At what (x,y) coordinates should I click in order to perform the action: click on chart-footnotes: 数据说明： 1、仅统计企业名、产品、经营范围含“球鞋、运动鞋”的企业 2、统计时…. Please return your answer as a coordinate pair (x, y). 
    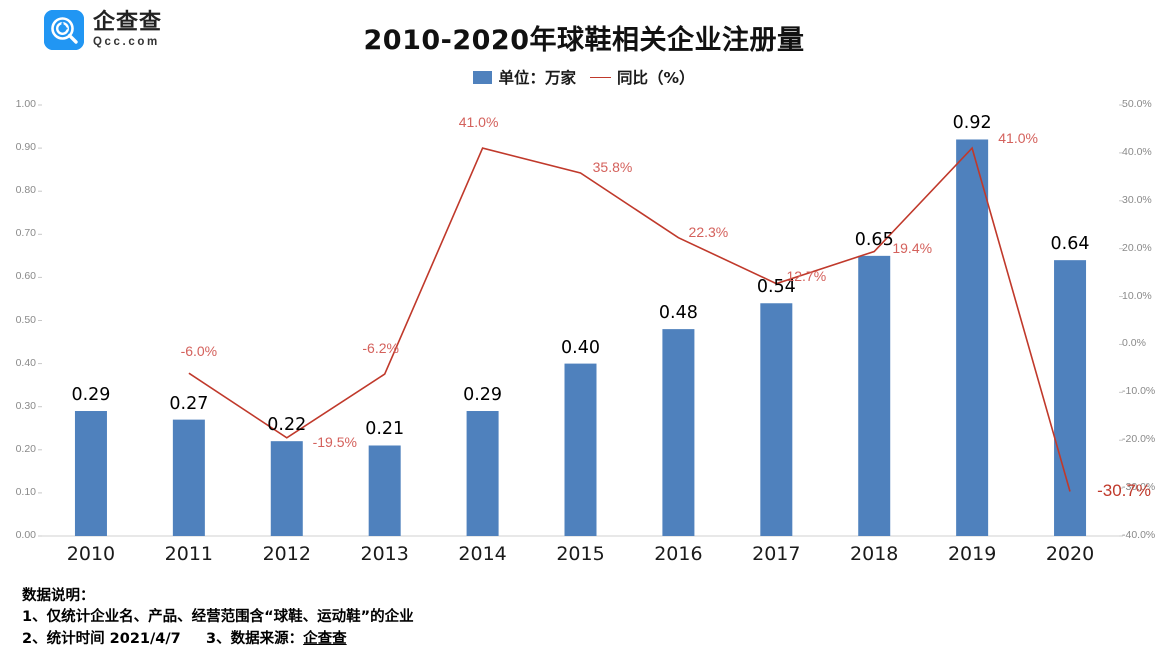
    Looking at the image, I should click on (218, 618).